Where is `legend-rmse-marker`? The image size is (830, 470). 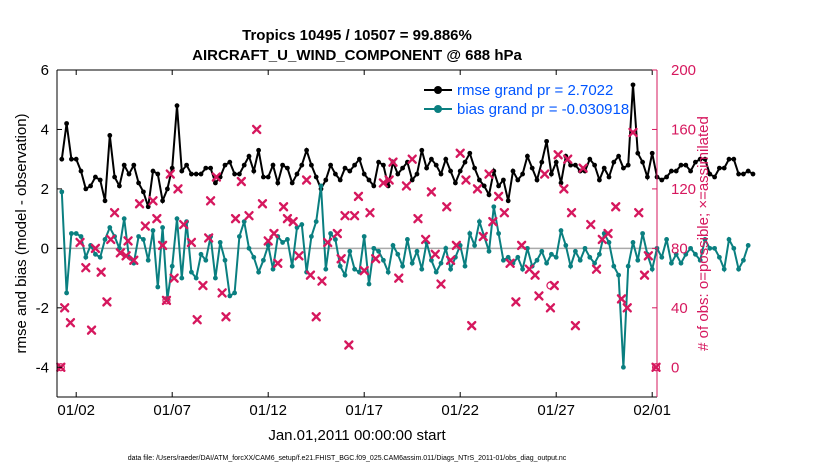 legend-rmse-marker is located at coordinates (438, 90).